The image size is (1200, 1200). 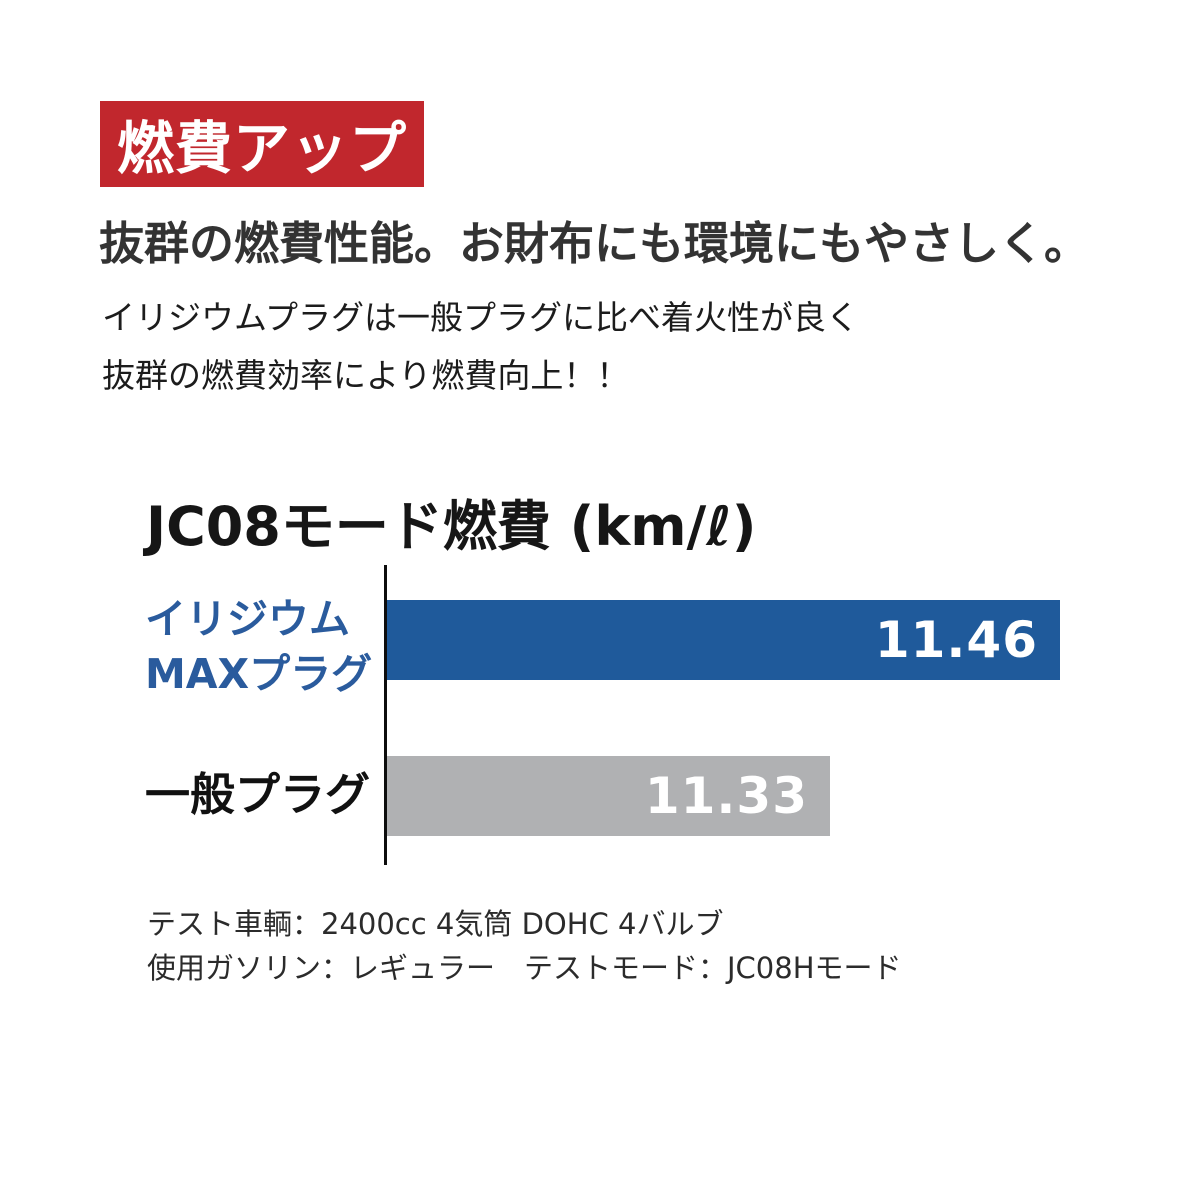 What do you see at coordinates (723, 640) in the screenshot?
I see `bar-iridium-max-plug: 11.46` at bounding box center [723, 640].